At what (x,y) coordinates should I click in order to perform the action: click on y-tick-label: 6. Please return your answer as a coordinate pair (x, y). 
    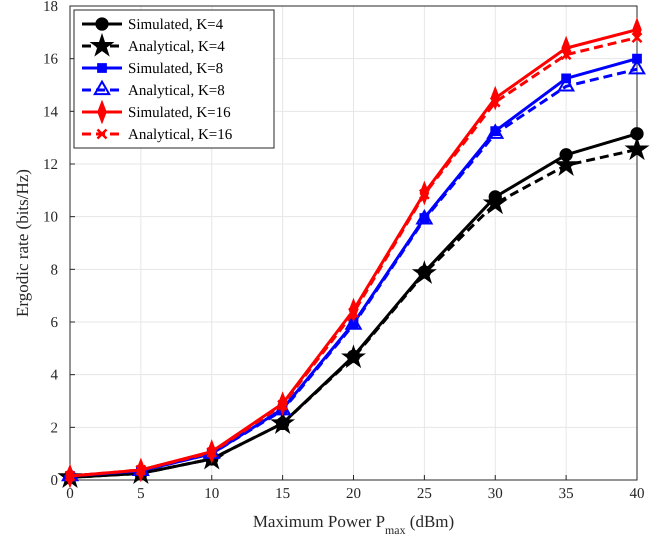
    Looking at the image, I should click on (54, 323).